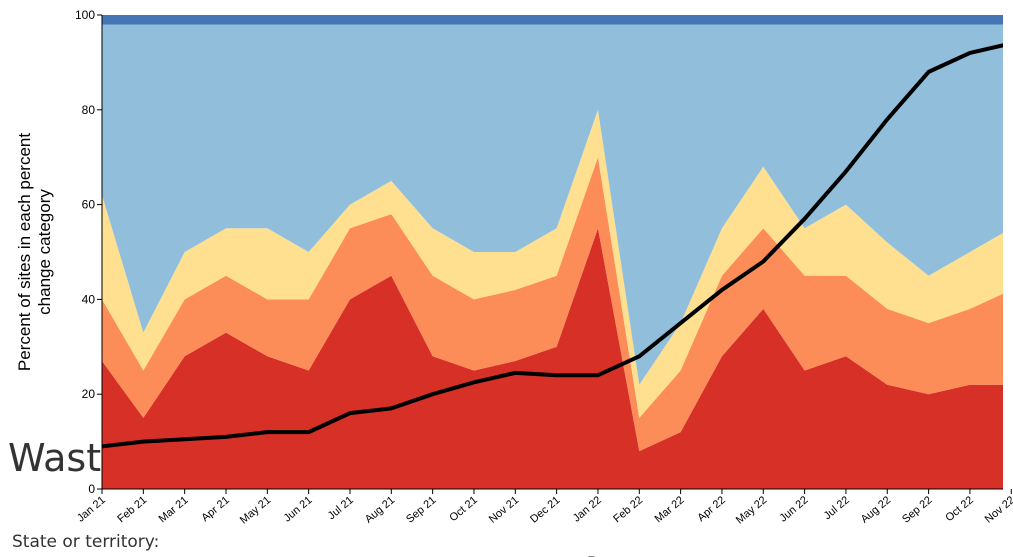 The width and height of the screenshot is (1013, 557). What do you see at coordinates (89, 110) in the screenshot?
I see `y-tick-label: 80` at bounding box center [89, 110].